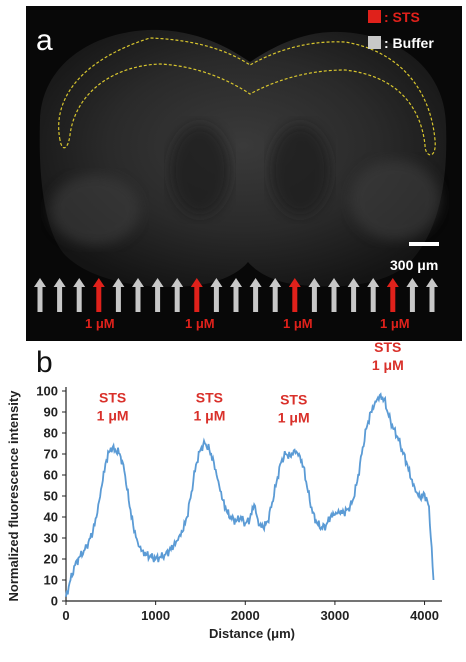 Image resolution: width=466 pixels, height=662 pixels. What do you see at coordinates (51, 538) in the screenshot?
I see `y-tick-label: 30` at bounding box center [51, 538].